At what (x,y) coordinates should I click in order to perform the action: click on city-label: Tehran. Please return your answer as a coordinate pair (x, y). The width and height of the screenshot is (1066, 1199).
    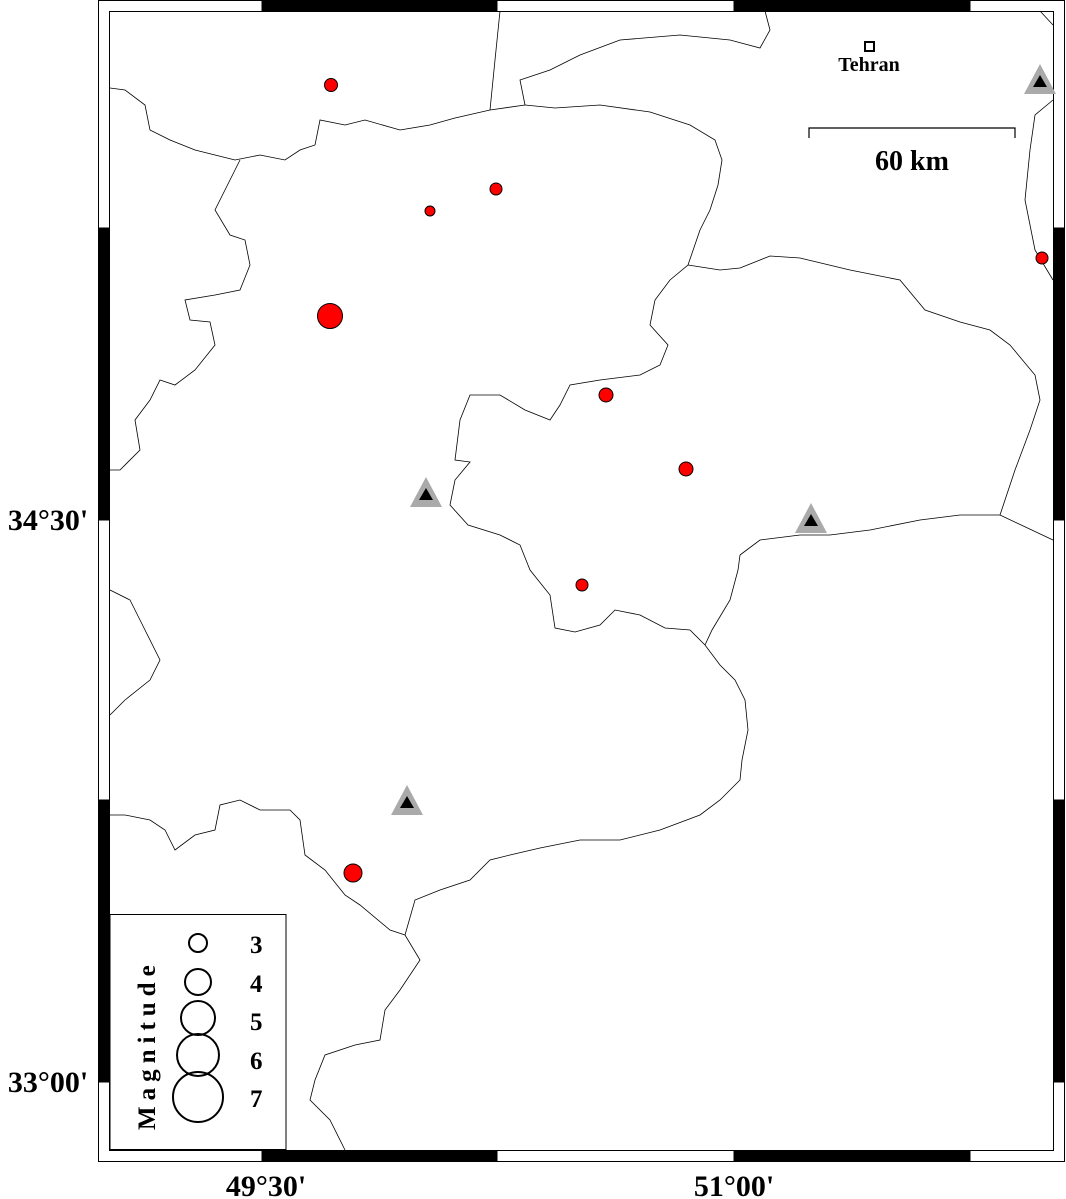
    Looking at the image, I should click on (869, 65).